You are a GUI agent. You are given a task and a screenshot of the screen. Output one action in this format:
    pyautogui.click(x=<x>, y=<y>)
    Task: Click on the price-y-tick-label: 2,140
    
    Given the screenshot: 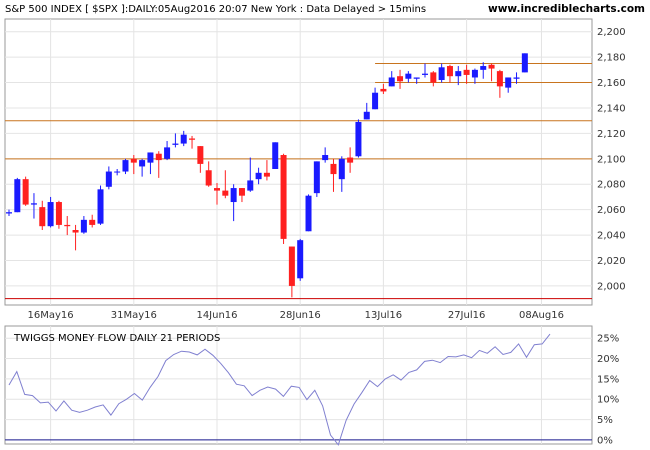 What is the action you would take?
    pyautogui.click(x=611, y=108)
    